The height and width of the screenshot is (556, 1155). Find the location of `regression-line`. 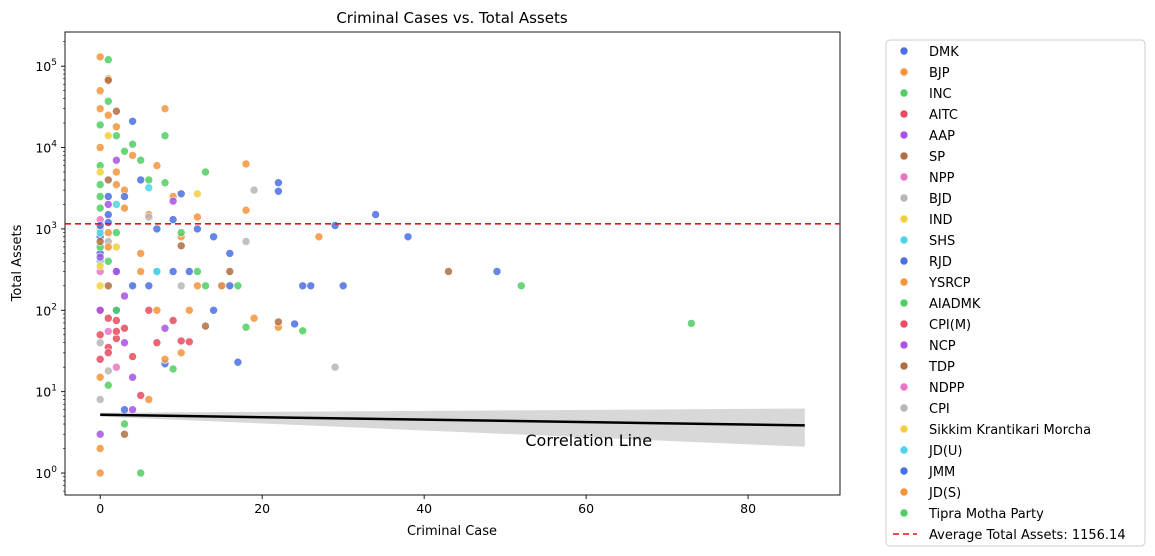

regression-line is located at coordinates (452, 420).